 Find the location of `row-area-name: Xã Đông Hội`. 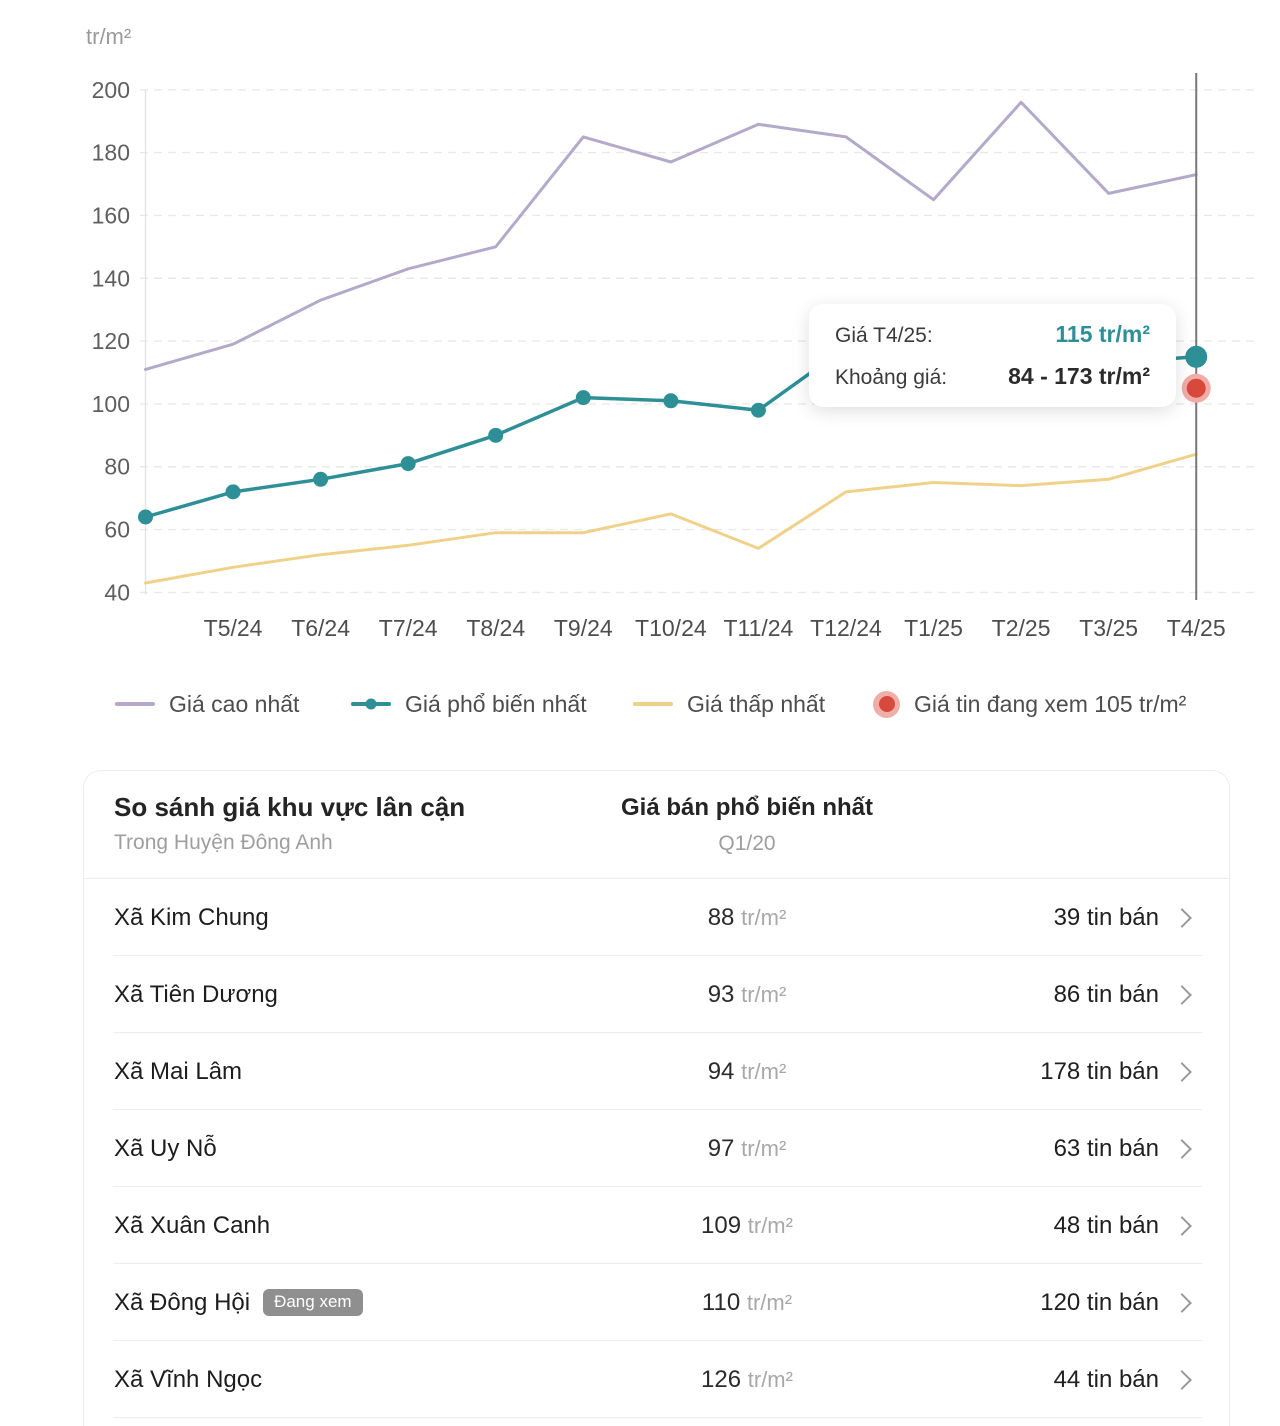

row-area-name: Xã Đông Hội is located at coordinates (182, 1302).